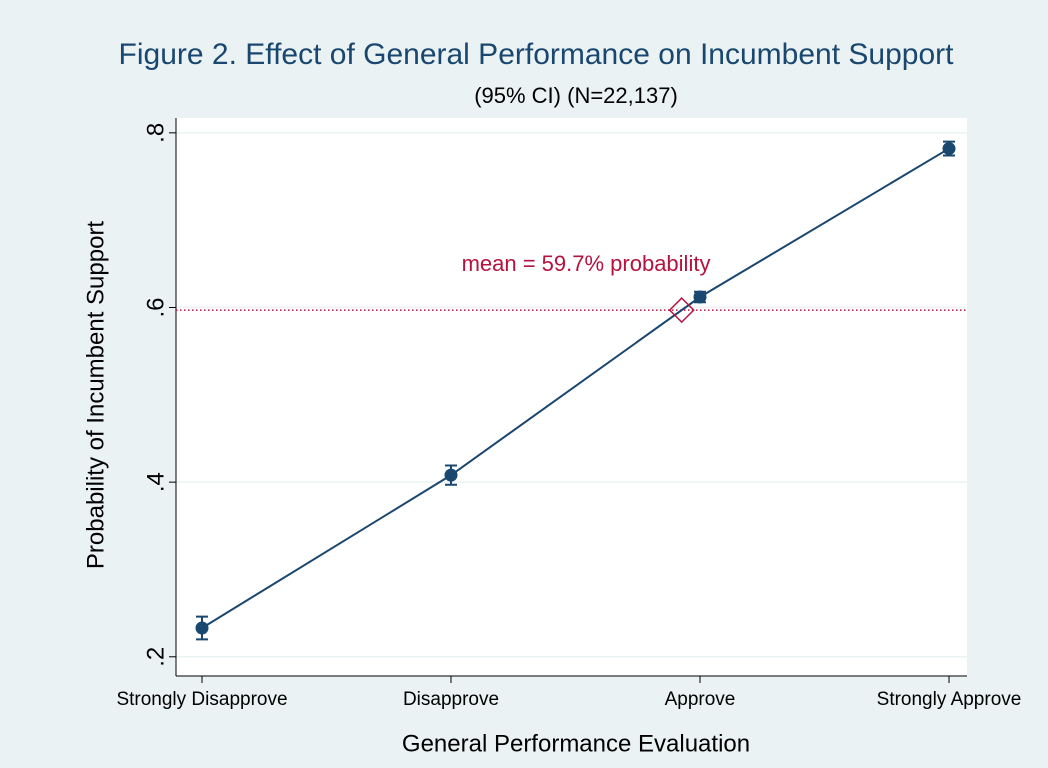  I want to click on x-tick-label: Disapprove, so click(451, 699).